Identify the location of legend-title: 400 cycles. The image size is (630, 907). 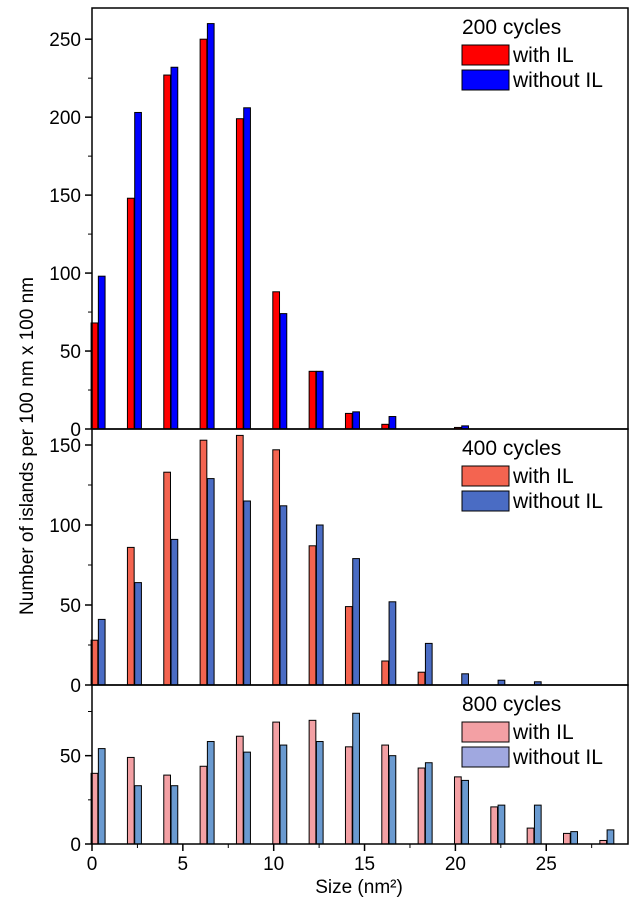
(511, 448).